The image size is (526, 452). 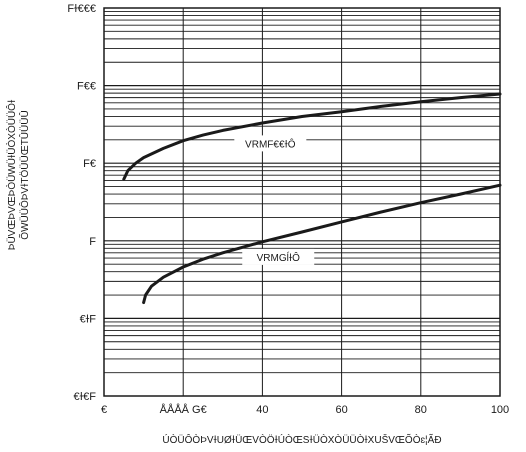 I want to click on x-tick-label: ÅÅÅÅ G€, so click(x=183, y=409).